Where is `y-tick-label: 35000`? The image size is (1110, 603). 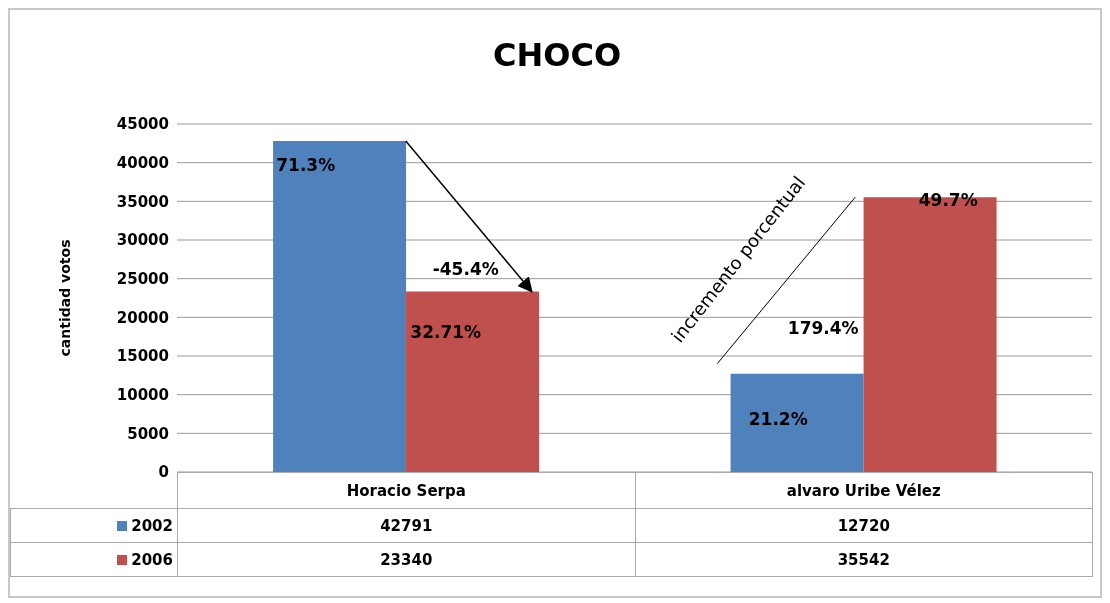 y-tick-label: 35000 is located at coordinates (142, 201).